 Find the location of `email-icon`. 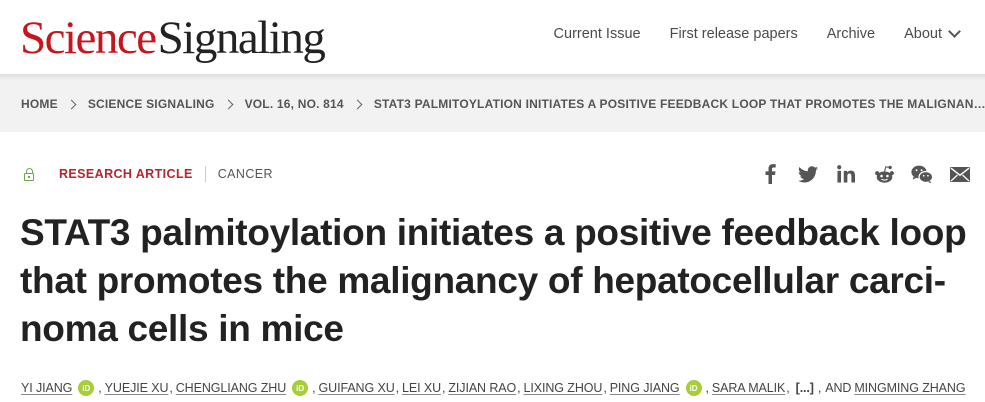

email-icon is located at coordinates (960, 174).